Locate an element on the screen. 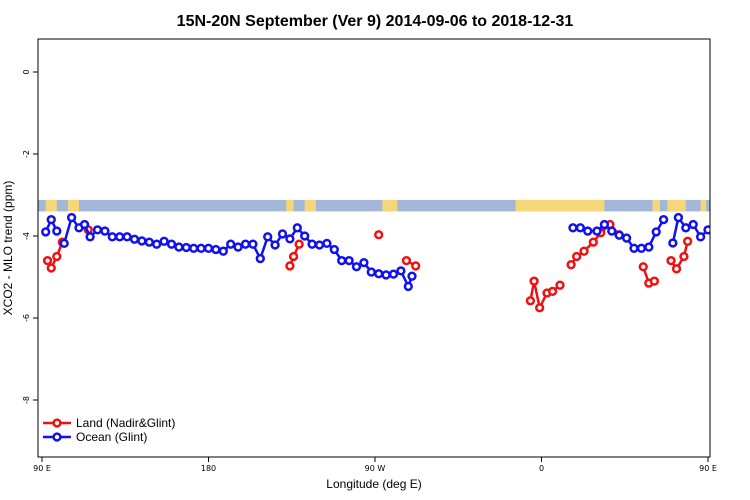 Image resolution: width=750 pixels, height=500 pixels. x-tick-label: 0 is located at coordinates (541, 468).